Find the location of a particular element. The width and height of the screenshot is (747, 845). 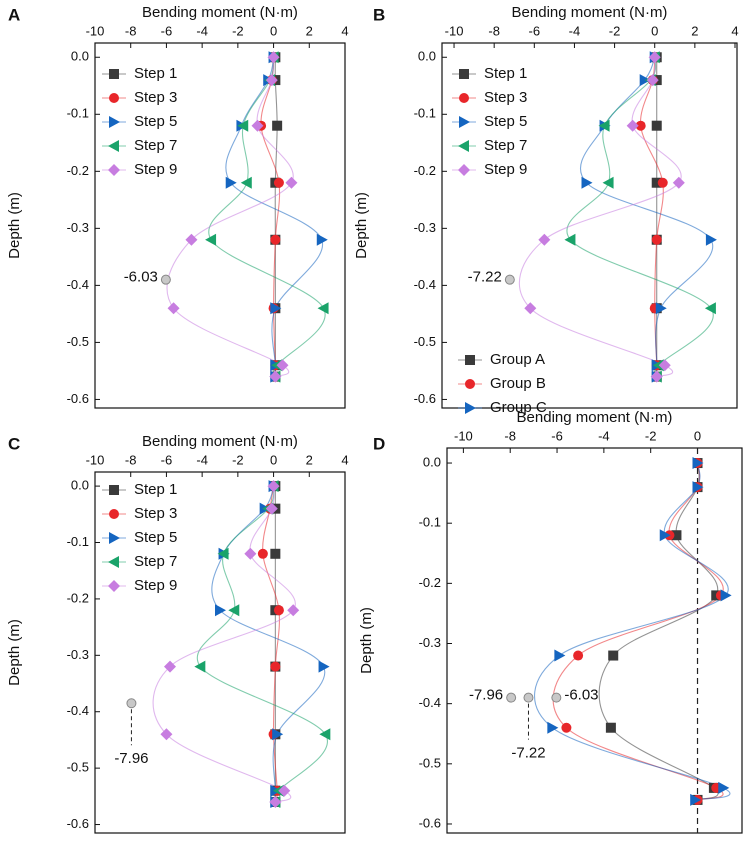

plot-frame is located at coordinates (220, 225).